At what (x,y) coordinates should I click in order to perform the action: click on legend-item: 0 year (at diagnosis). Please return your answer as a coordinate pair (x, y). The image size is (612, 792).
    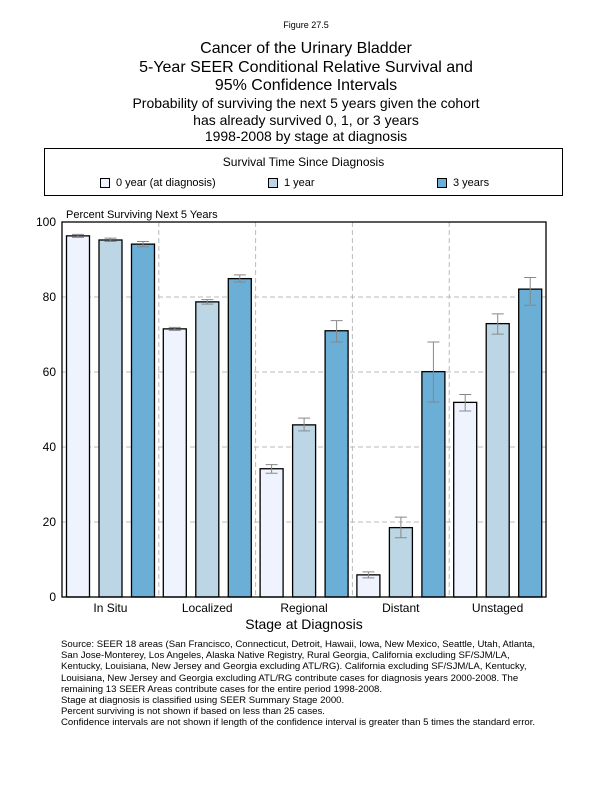
    Looking at the image, I should click on (158, 183).